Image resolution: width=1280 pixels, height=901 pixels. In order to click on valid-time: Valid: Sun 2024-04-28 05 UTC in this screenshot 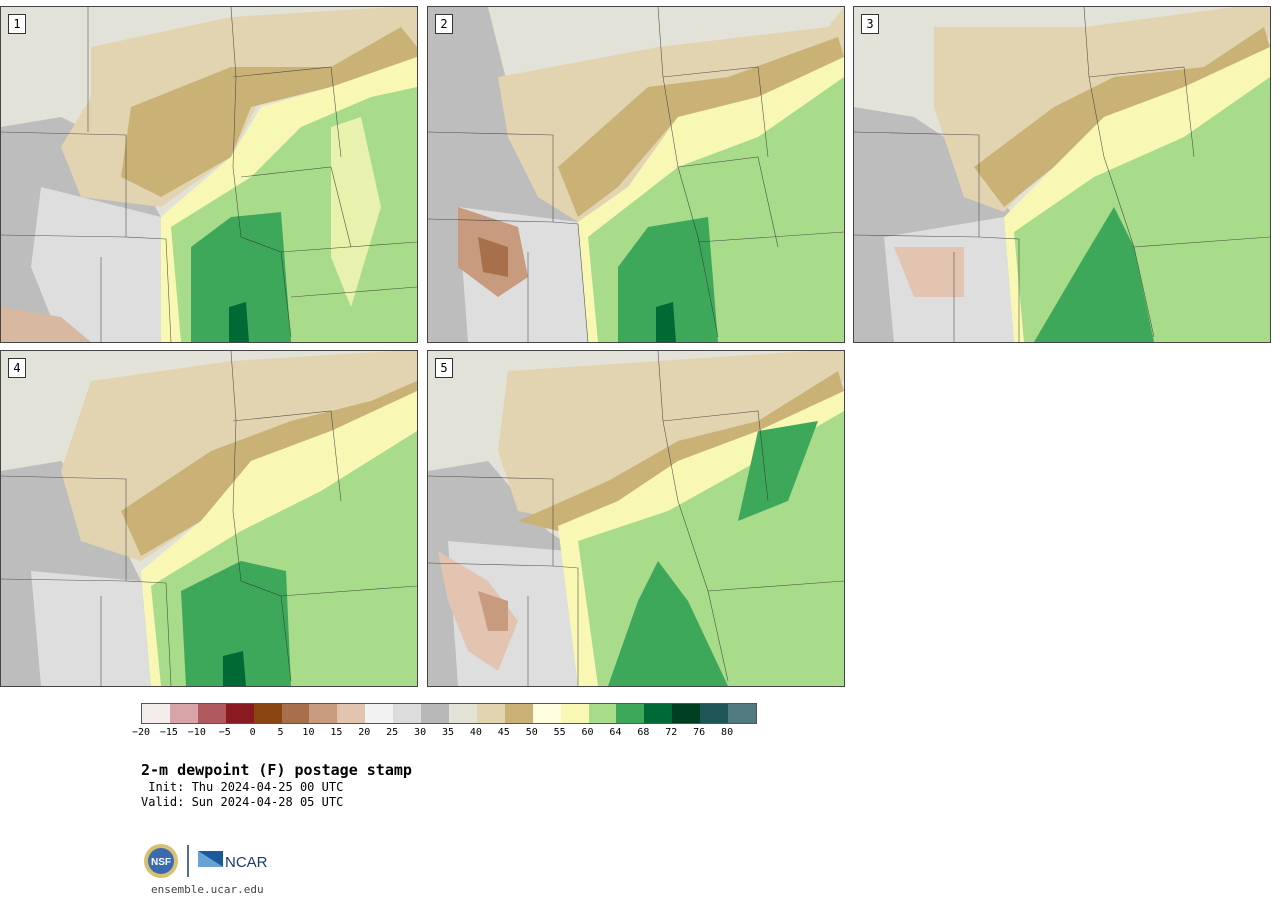, I will do `click(242, 802)`.